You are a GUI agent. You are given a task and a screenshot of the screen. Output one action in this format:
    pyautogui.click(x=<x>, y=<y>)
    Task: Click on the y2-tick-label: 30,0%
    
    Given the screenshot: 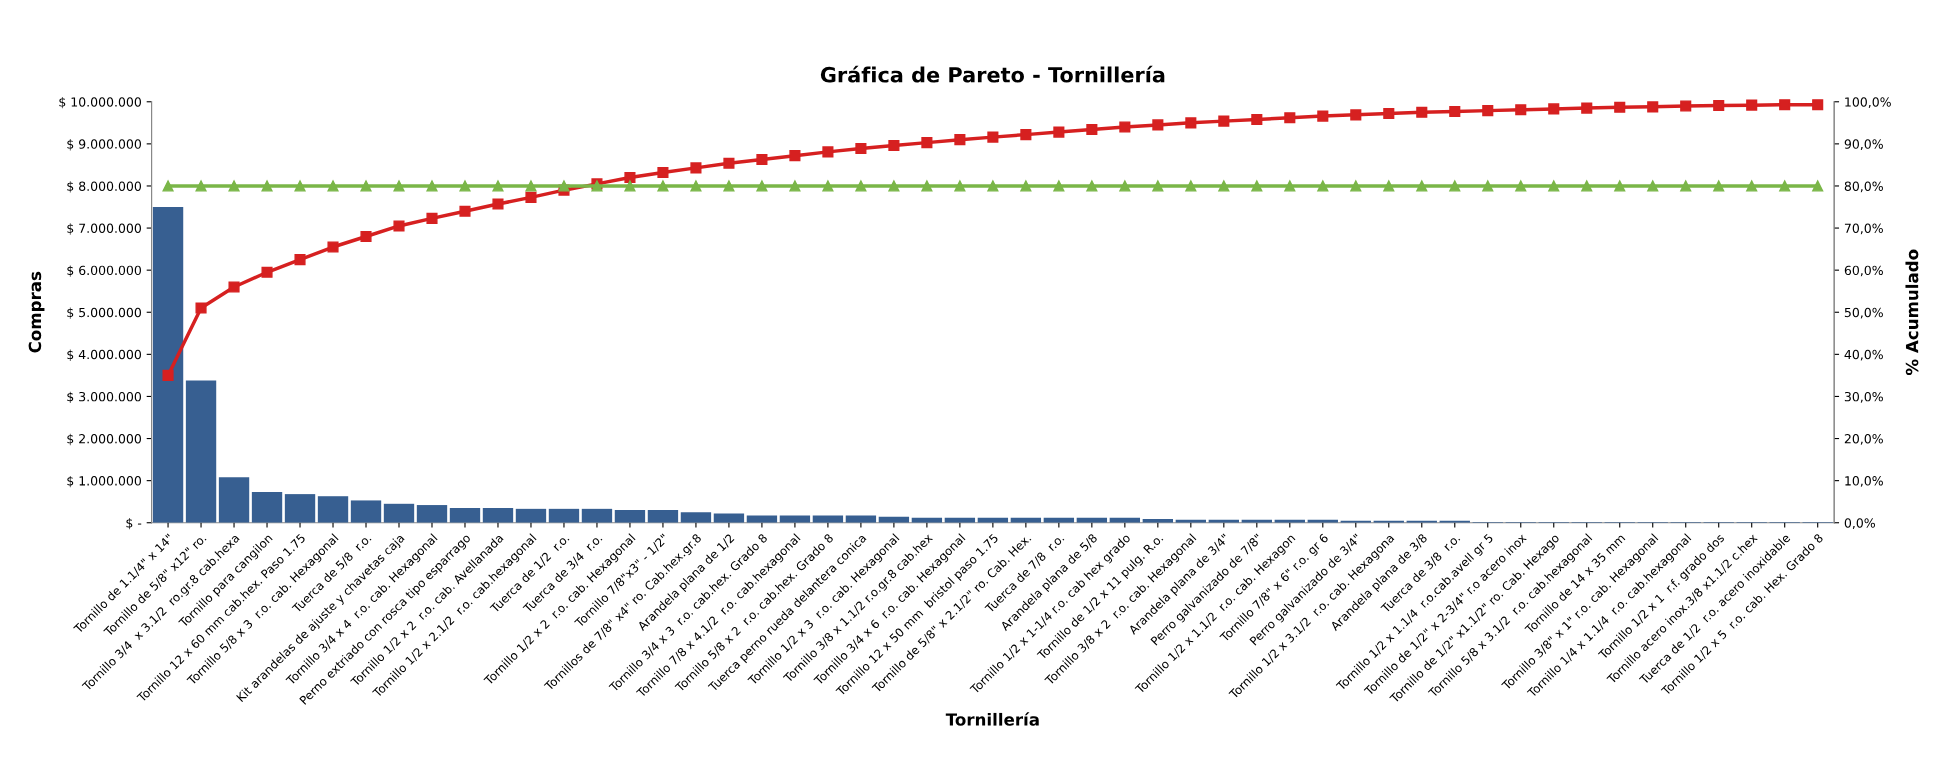 What is the action you would take?
    pyautogui.click(x=1863, y=397)
    